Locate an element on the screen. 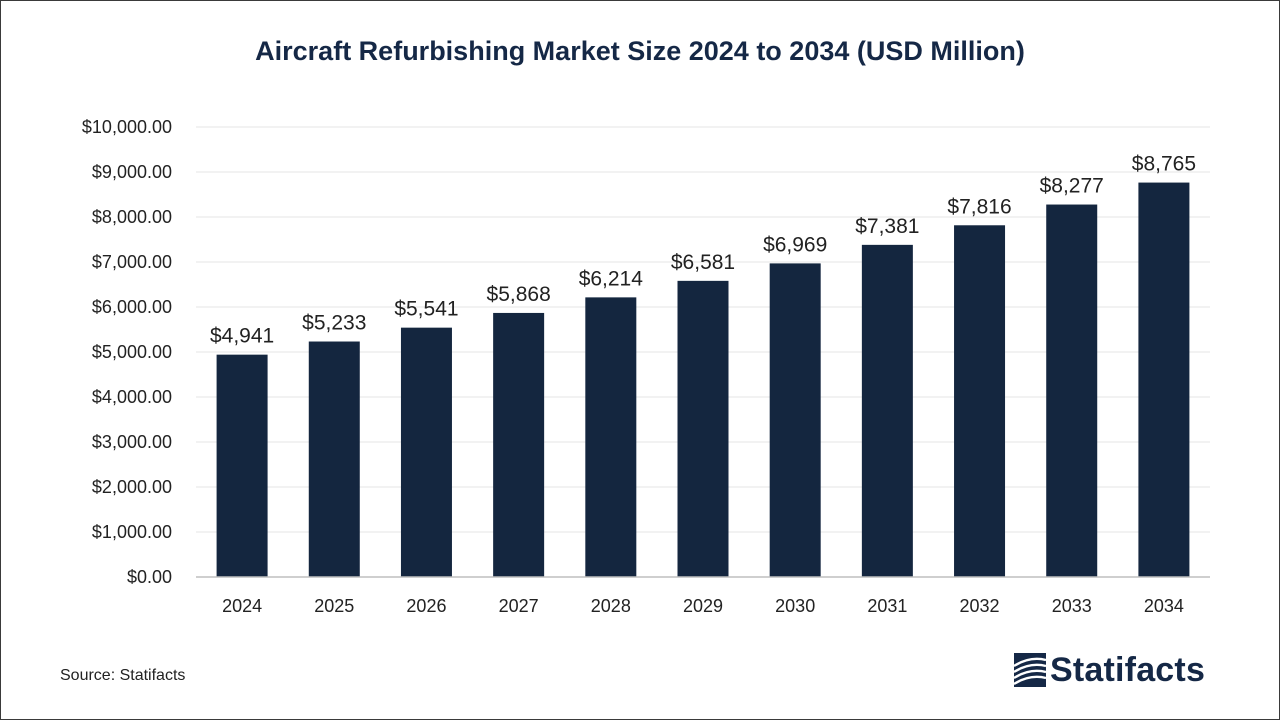  x-tick-label: 2032 is located at coordinates (980, 606).